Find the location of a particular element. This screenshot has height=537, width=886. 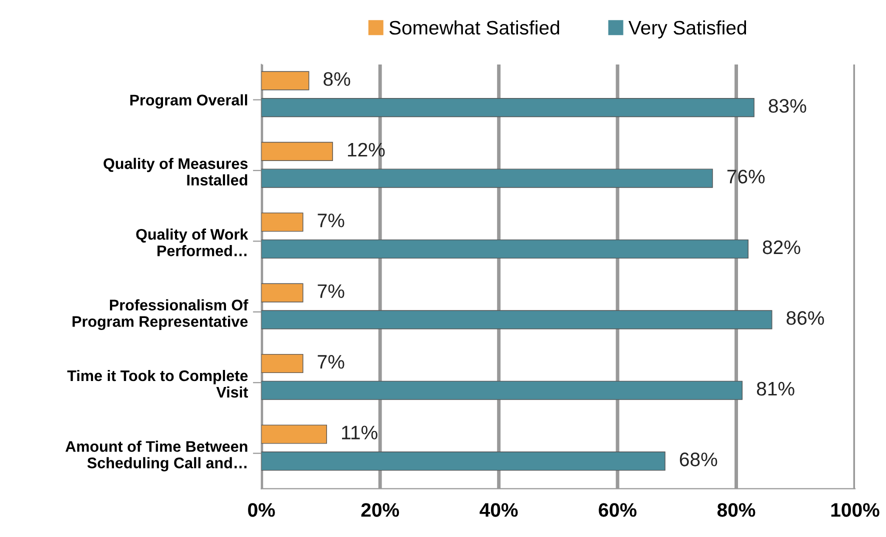

y-tick-label: Professionalism Of Program Representative is located at coordinates (160, 314).